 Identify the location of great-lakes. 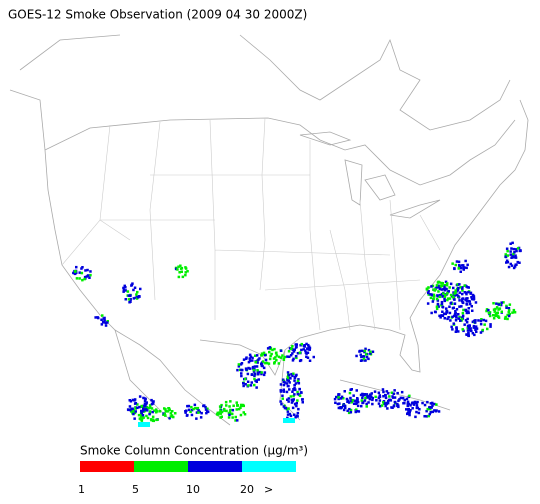
(370, 175).